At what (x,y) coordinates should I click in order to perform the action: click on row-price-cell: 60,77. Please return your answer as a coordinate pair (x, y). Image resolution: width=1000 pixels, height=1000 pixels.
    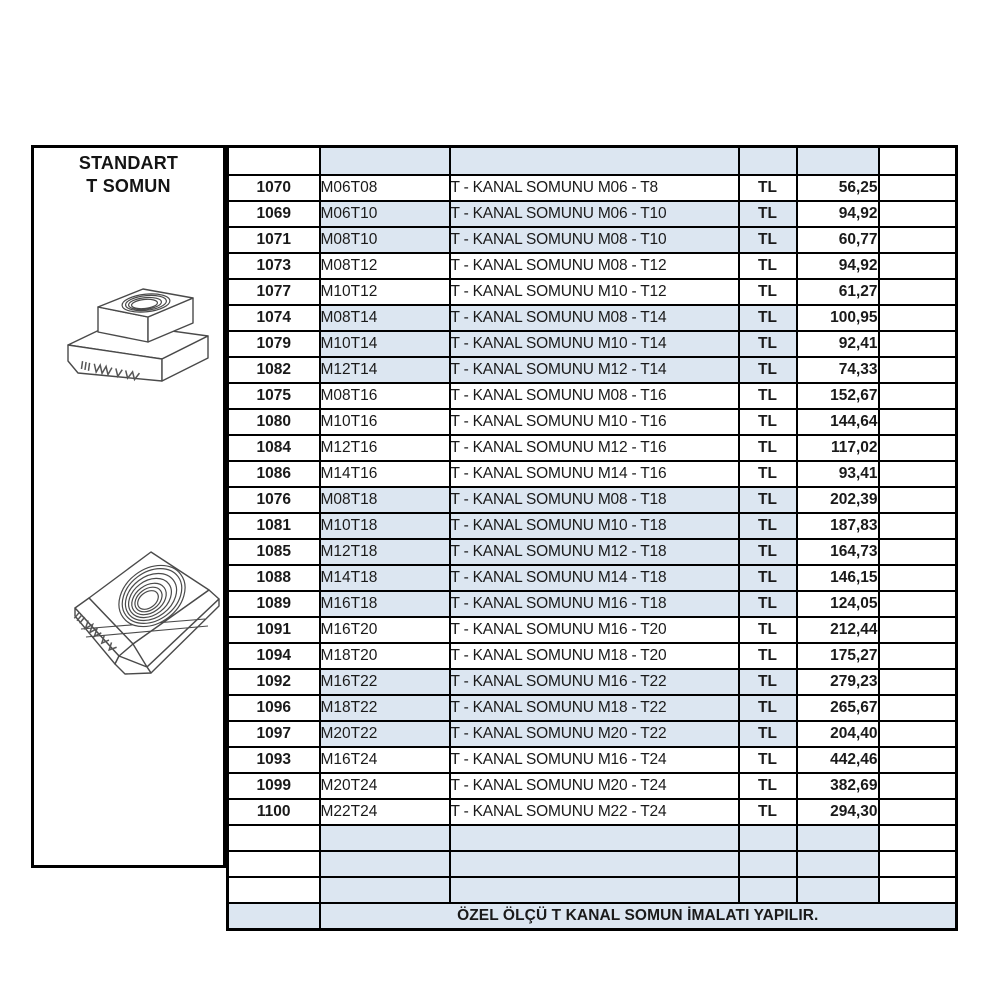
    Looking at the image, I should click on (837, 240).